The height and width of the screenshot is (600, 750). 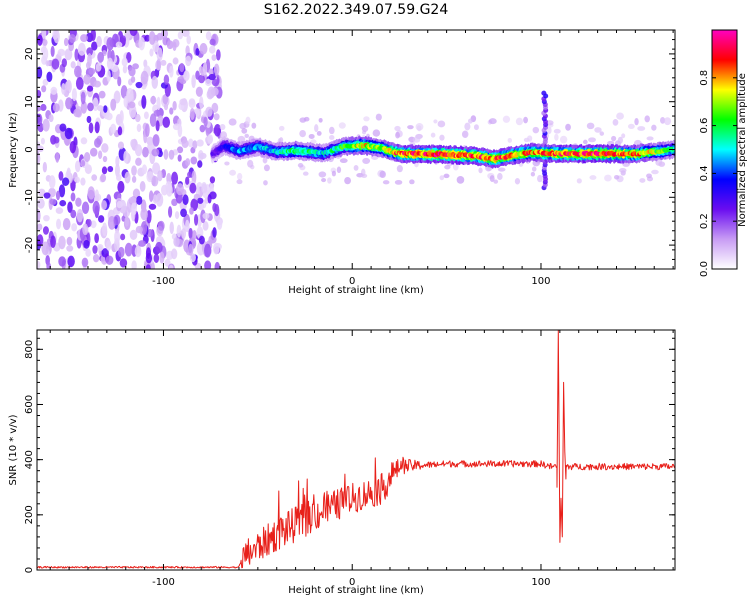 I want to click on colorbar-gradient, so click(x=724, y=149).